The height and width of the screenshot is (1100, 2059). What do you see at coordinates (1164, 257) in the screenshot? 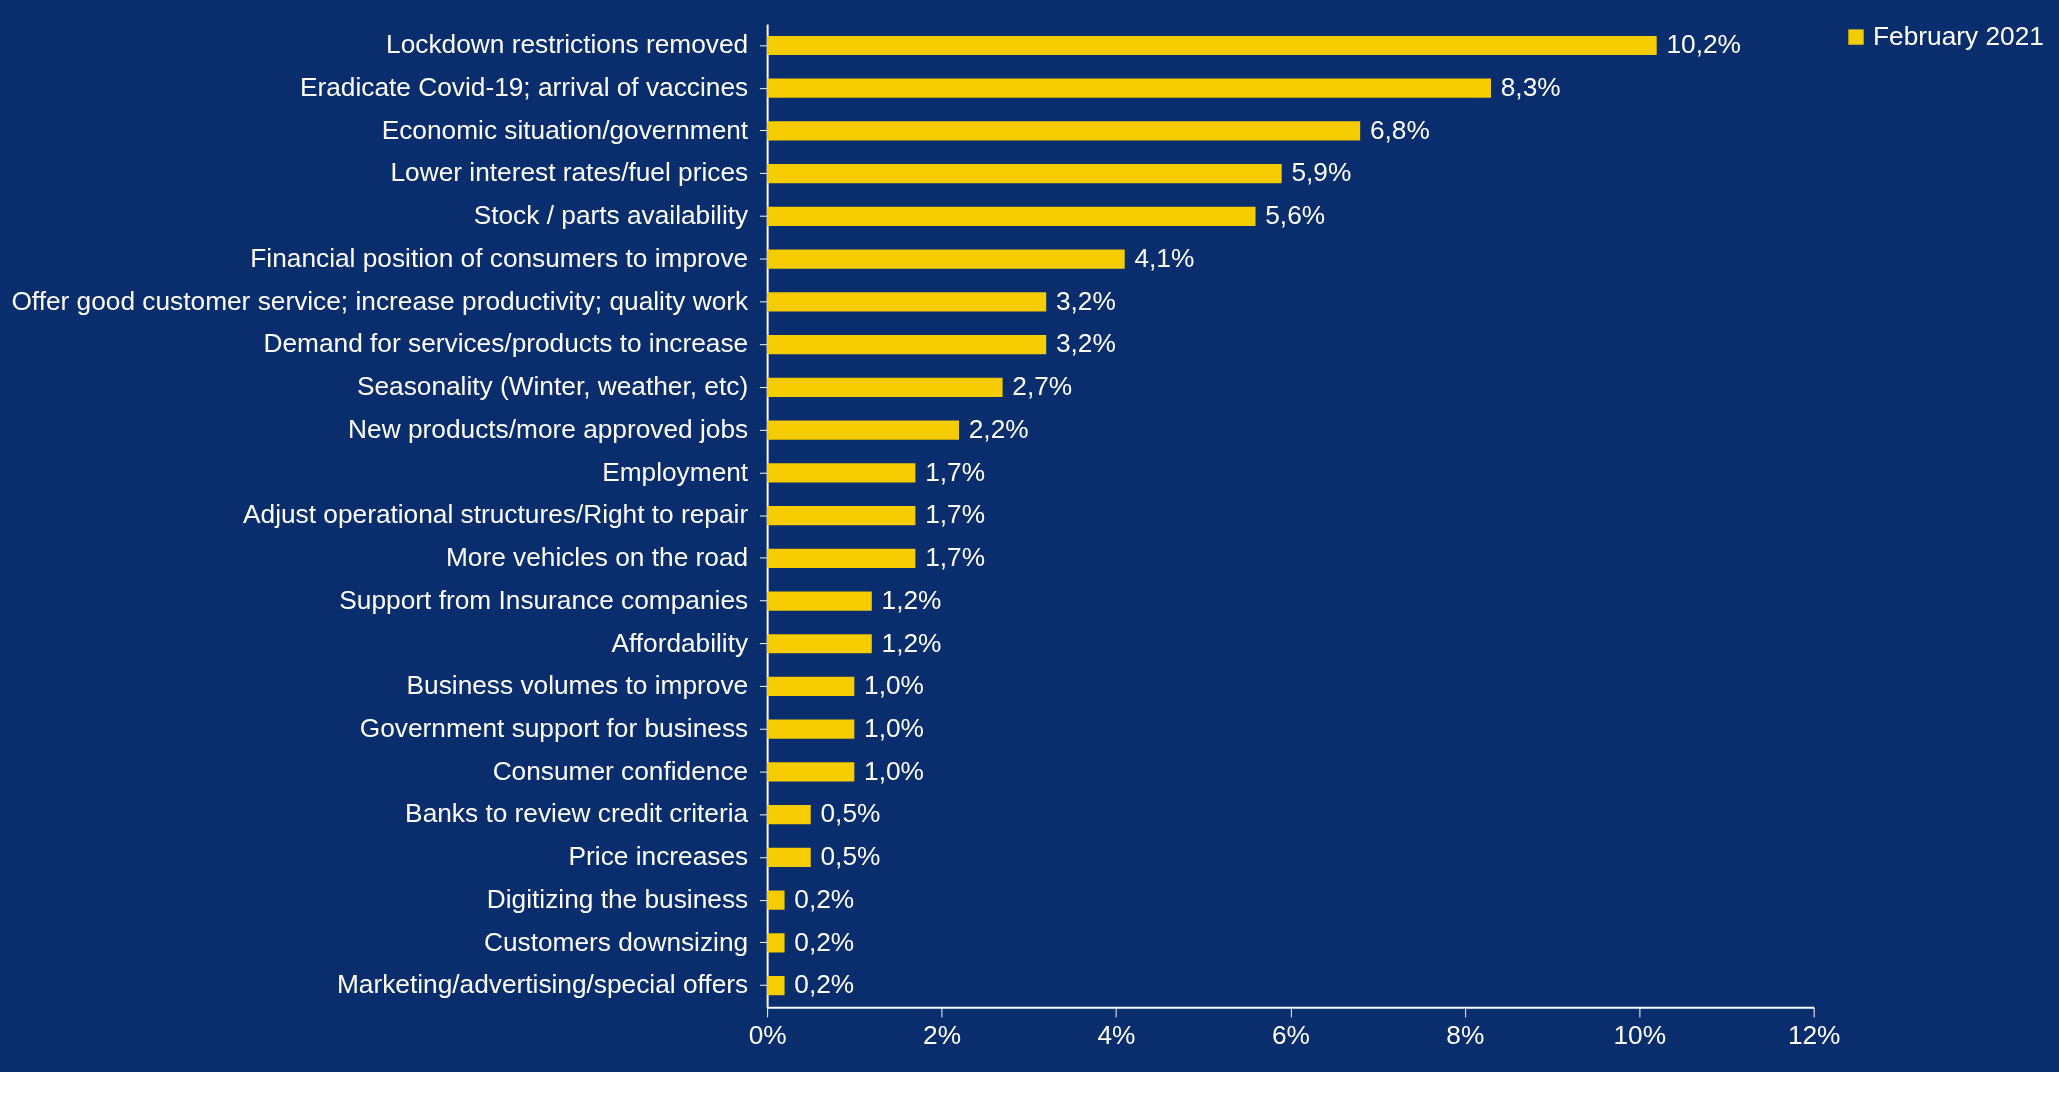
I see `data-label: 4,1%` at bounding box center [1164, 257].